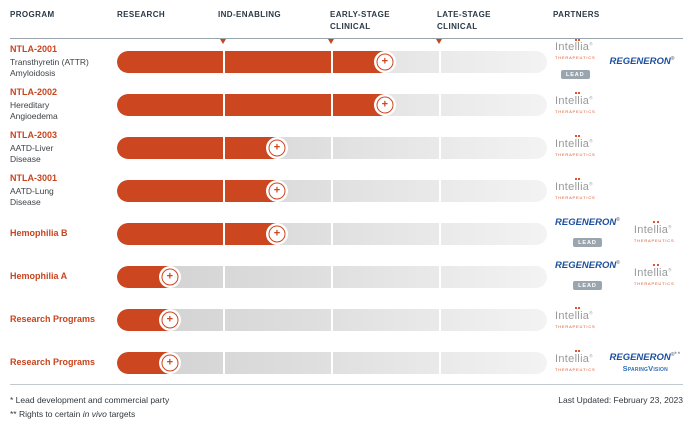 This screenshot has height=427, width=693. I want to click on intellia-logo: Intellia® THERAPEUTICS LEAD, so click(575, 61).